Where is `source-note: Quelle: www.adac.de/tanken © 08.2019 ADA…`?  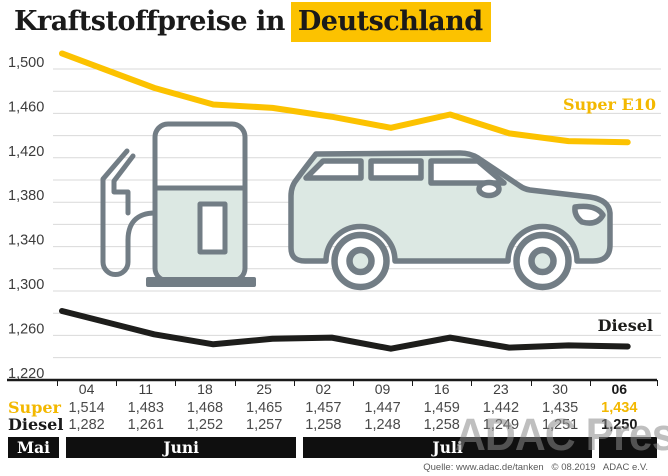 source-note: Quelle: www.adac.de/tanken © 08.2019 ADA… is located at coordinates (535, 467).